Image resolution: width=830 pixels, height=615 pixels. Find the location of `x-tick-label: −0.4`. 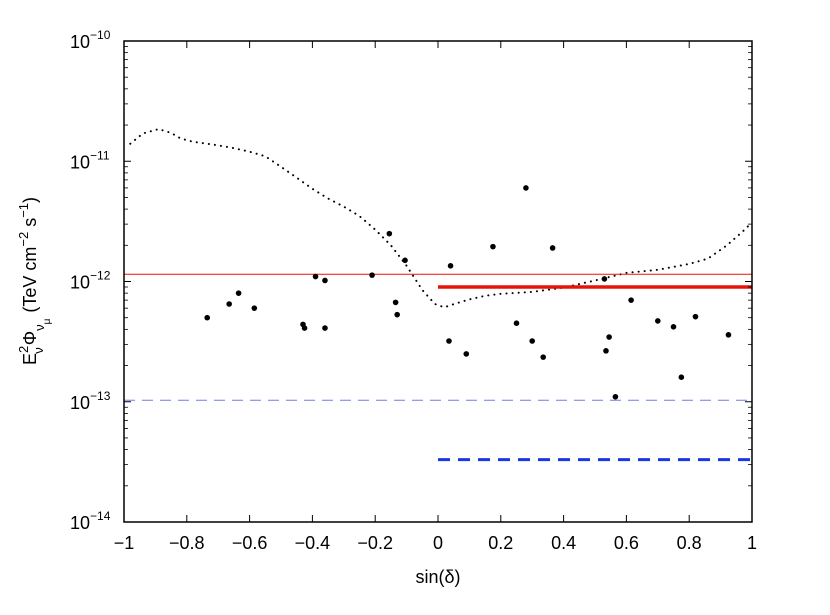

x-tick-label: −0.4 is located at coordinates (313, 543).